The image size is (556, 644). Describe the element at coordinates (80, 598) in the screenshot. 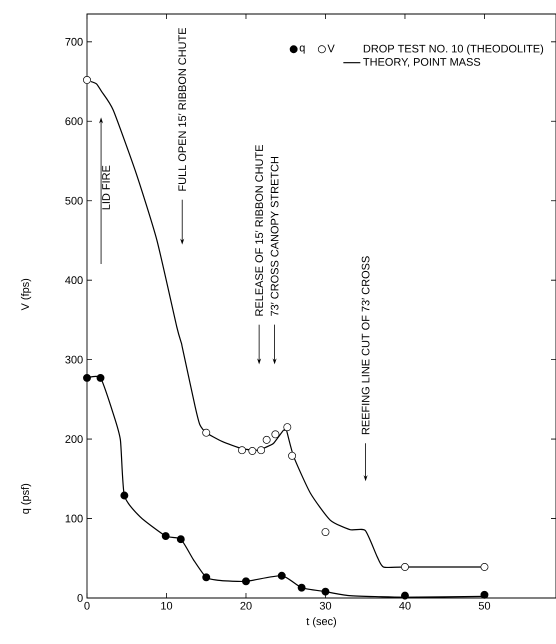

I see `y-tick-label: 0` at that location.